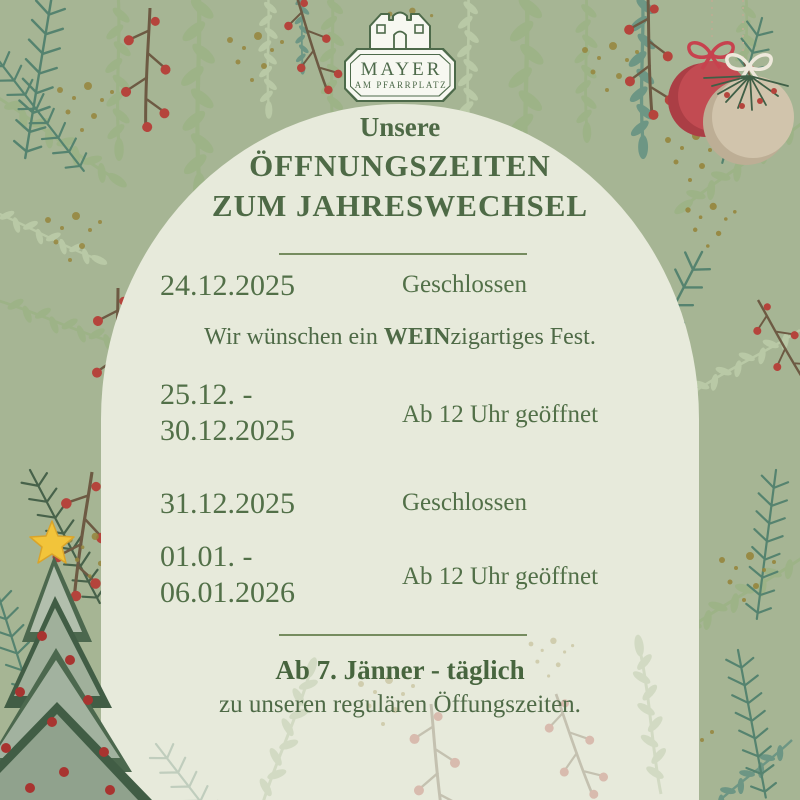 The width and height of the screenshot is (800, 800). What do you see at coordinates (227, 592) in the screenshot?
I see `schedule-date-line2: 06.01.2026` at bounding box center [227, 592].